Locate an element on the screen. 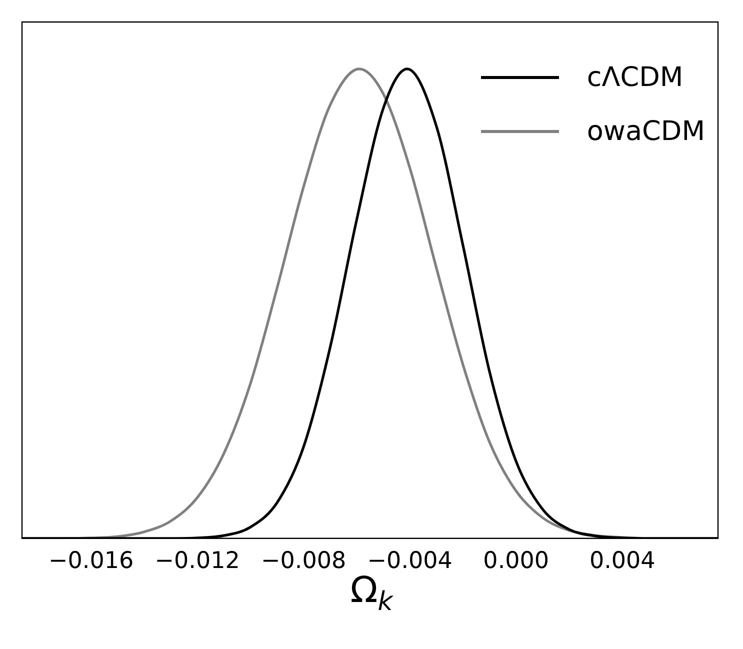  legend-label: owaCDM is located at coordinates (645, 131).